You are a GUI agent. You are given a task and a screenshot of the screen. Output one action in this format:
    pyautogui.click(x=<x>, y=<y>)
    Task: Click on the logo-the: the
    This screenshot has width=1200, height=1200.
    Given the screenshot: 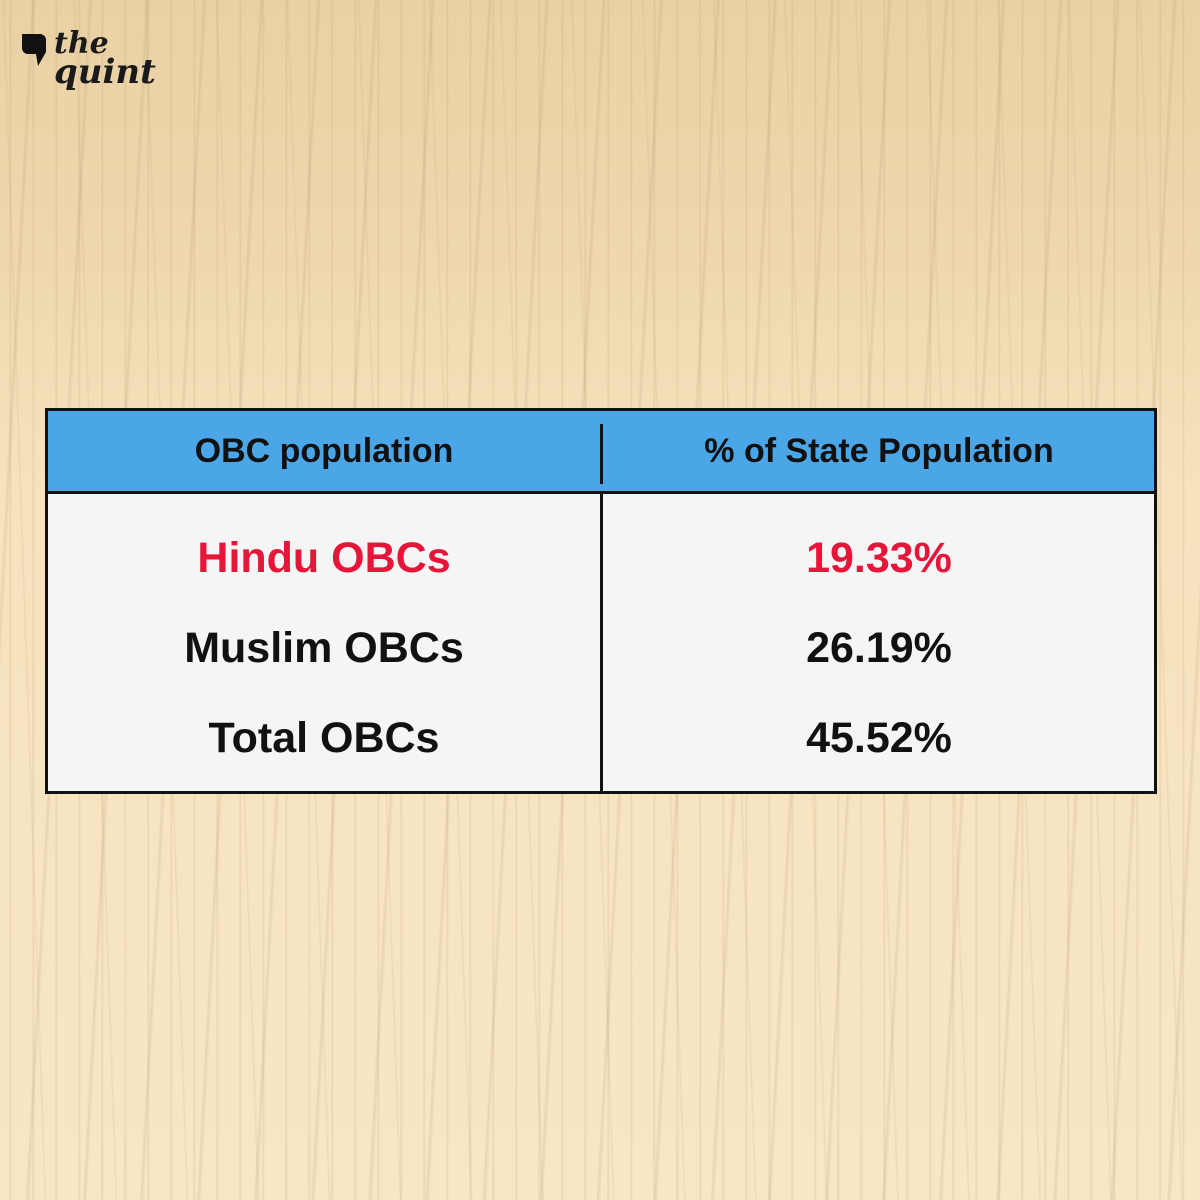 What is the action you would take?
    pyautogui.click(x=81, y=43)
    